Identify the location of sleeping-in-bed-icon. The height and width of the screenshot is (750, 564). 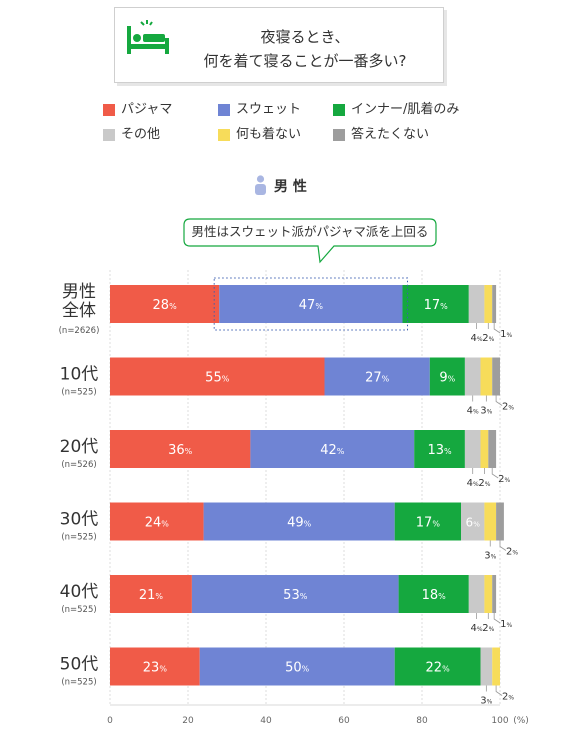
(148, 37).